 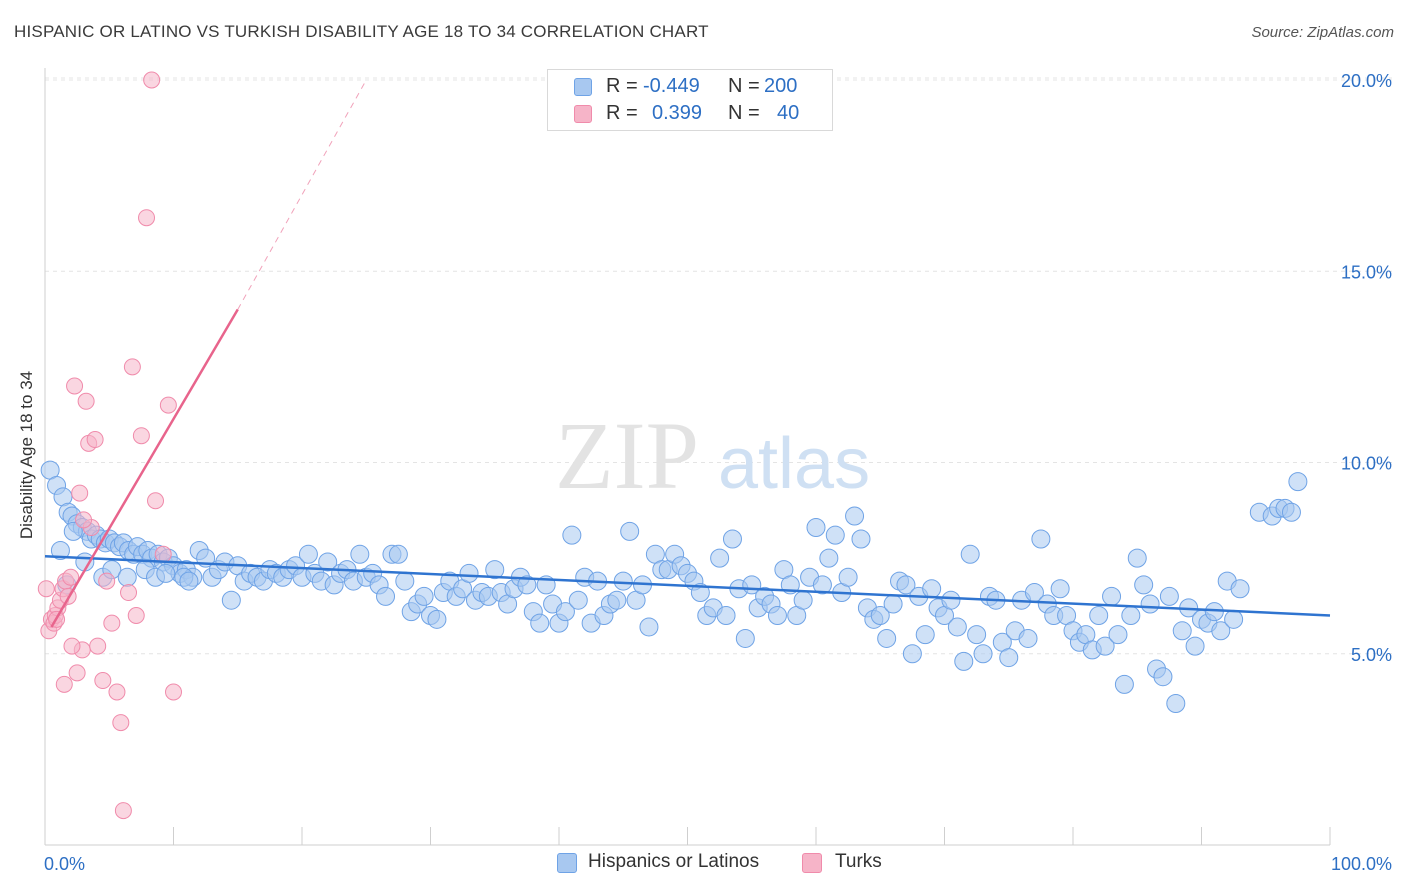 What do you see at coordinates (744, 113) in the screenshot?
I see `n-label: N =` at bounding box center [744, 113].